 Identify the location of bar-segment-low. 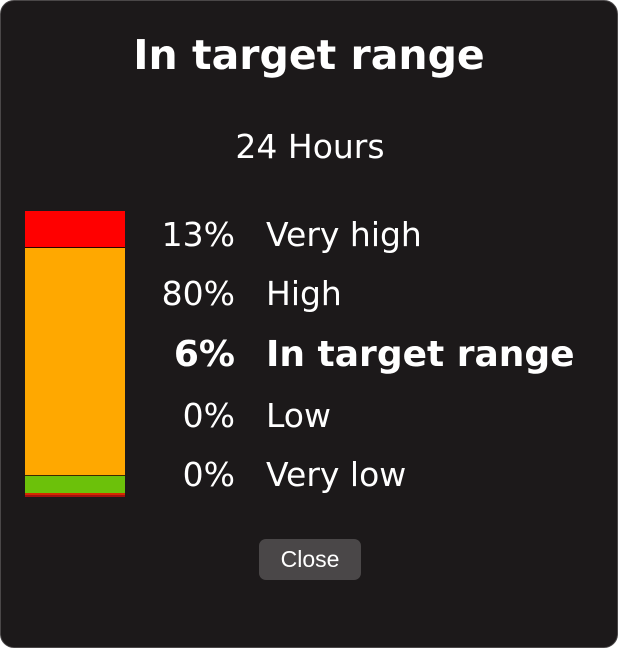
(75, 494).